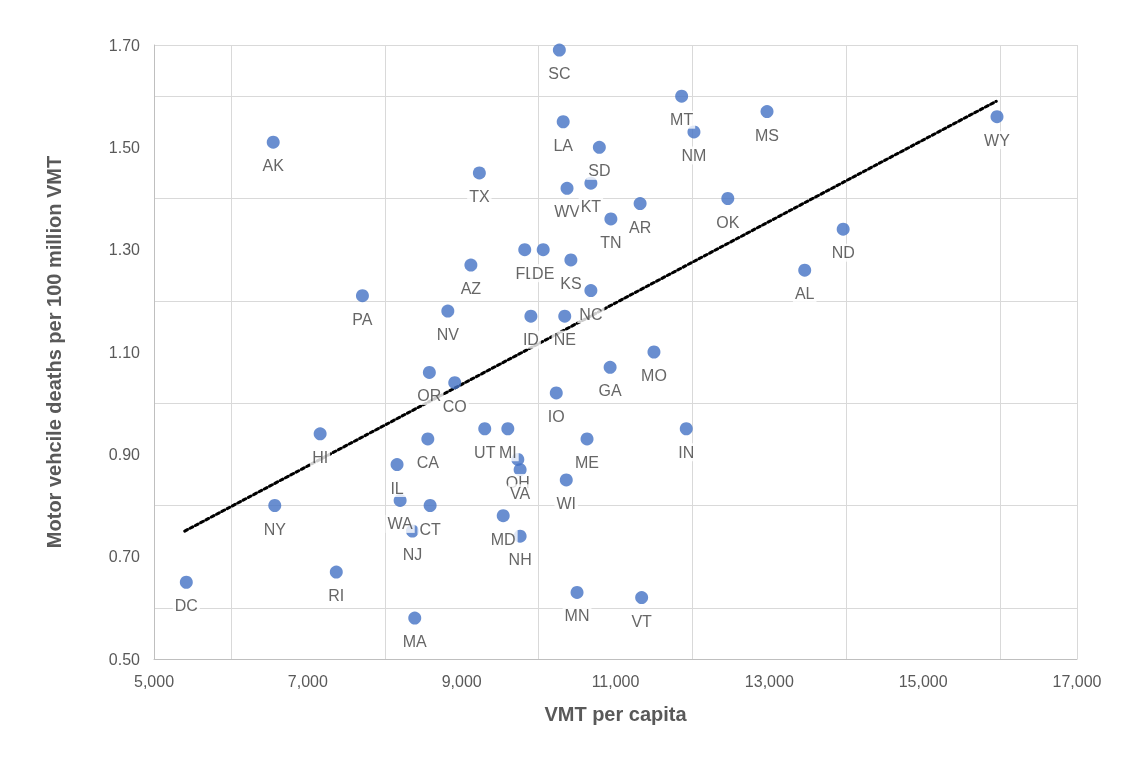 Image resolution: width=1132 pixels, height=780 pixels. I want to click on data-label: ME, so click(587, 462).